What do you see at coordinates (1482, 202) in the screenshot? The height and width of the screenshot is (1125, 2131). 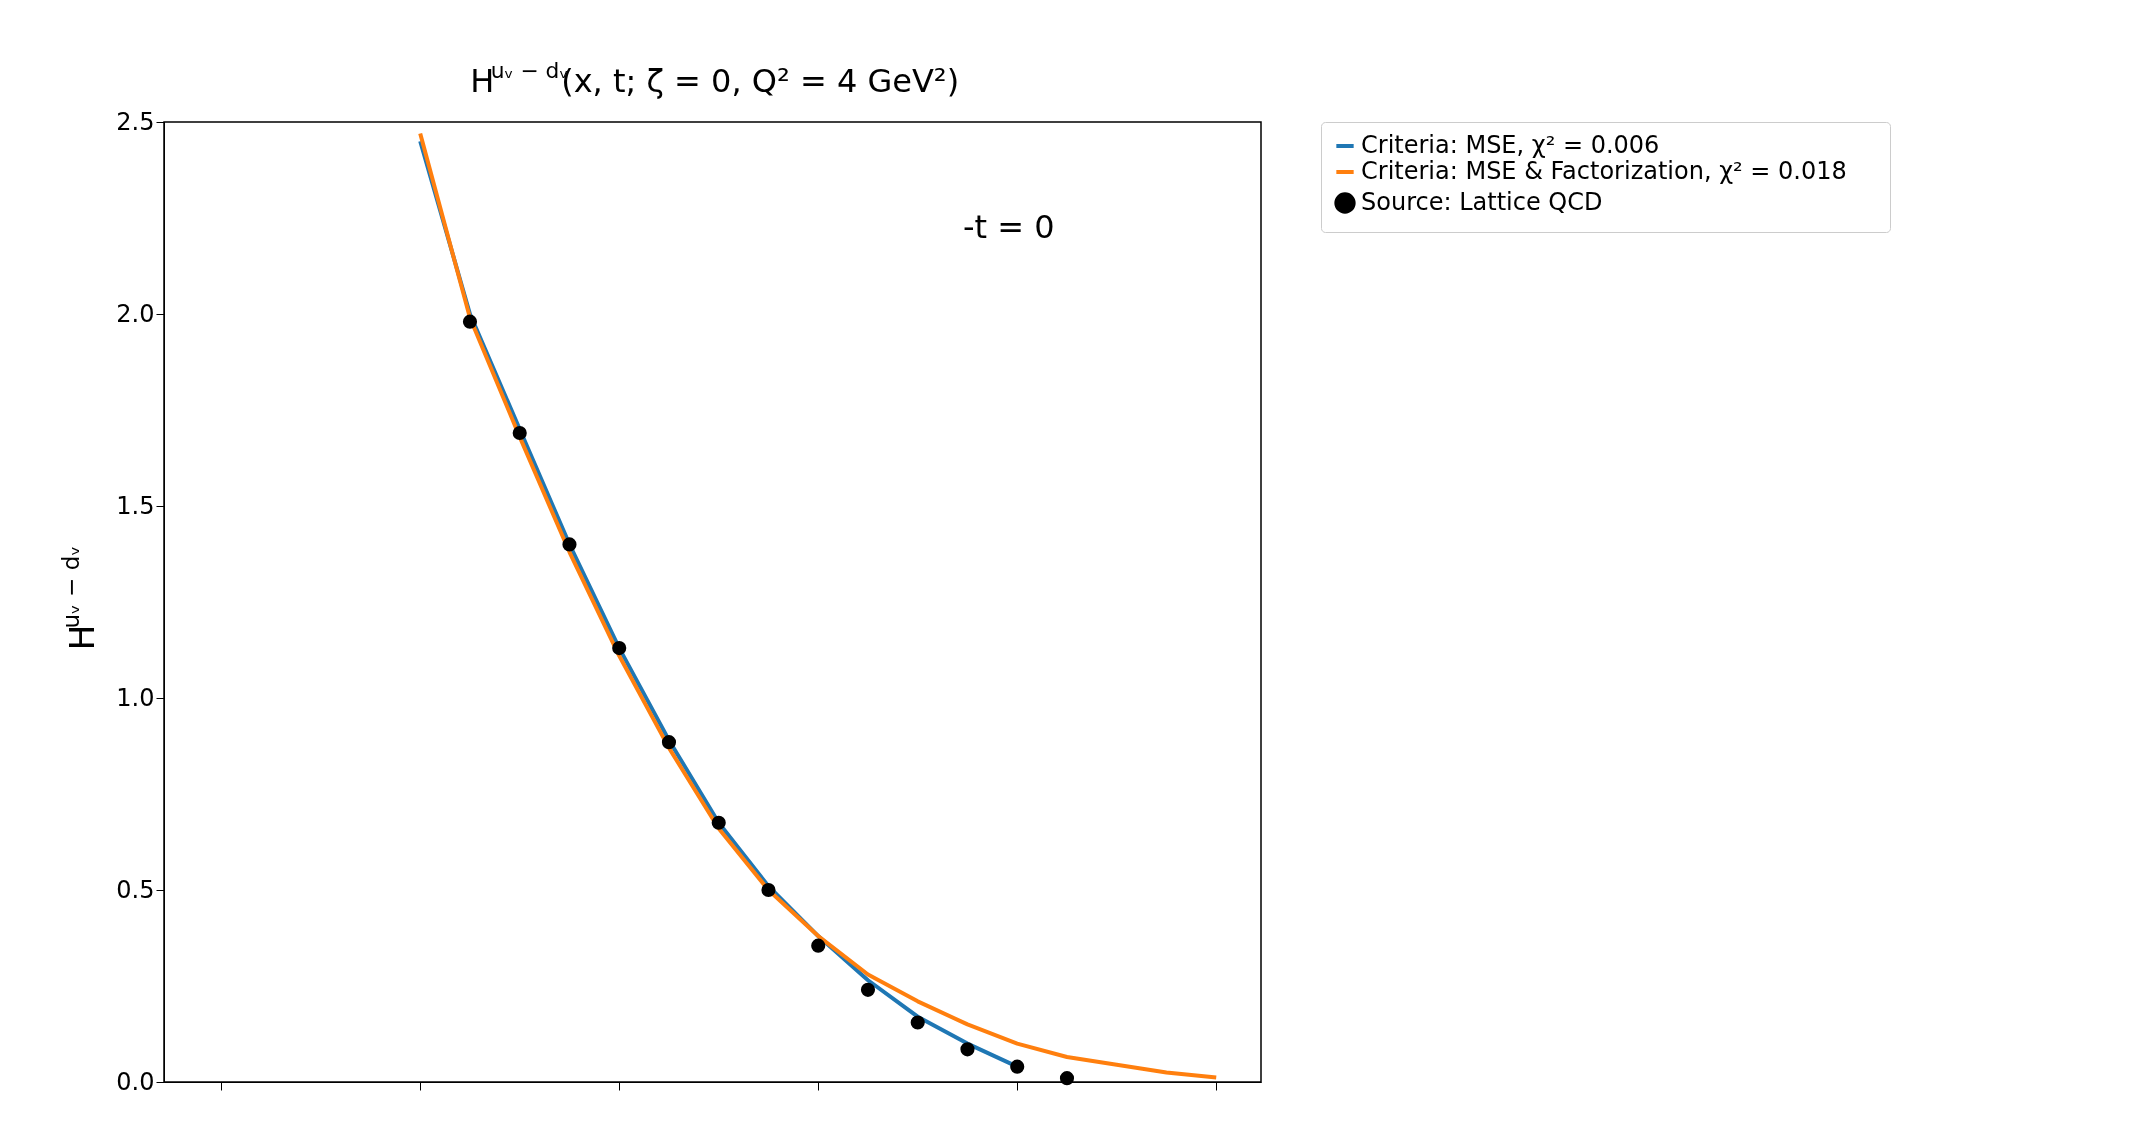 I see `legend-label: Source: Lattice QCD` at bounding box center [1482, 202].